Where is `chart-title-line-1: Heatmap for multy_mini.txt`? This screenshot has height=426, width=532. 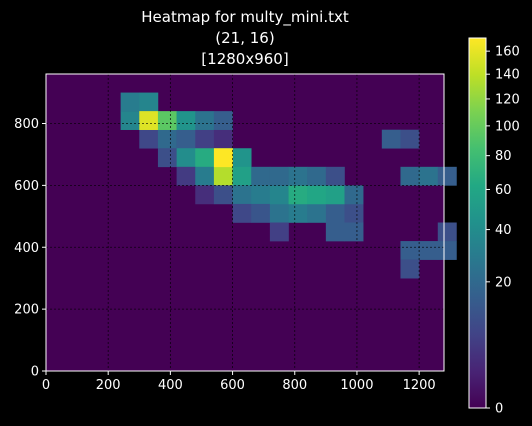 chart-title-line-1: Heatmap for multy_mini.txt is located at coordinates (245, 17).